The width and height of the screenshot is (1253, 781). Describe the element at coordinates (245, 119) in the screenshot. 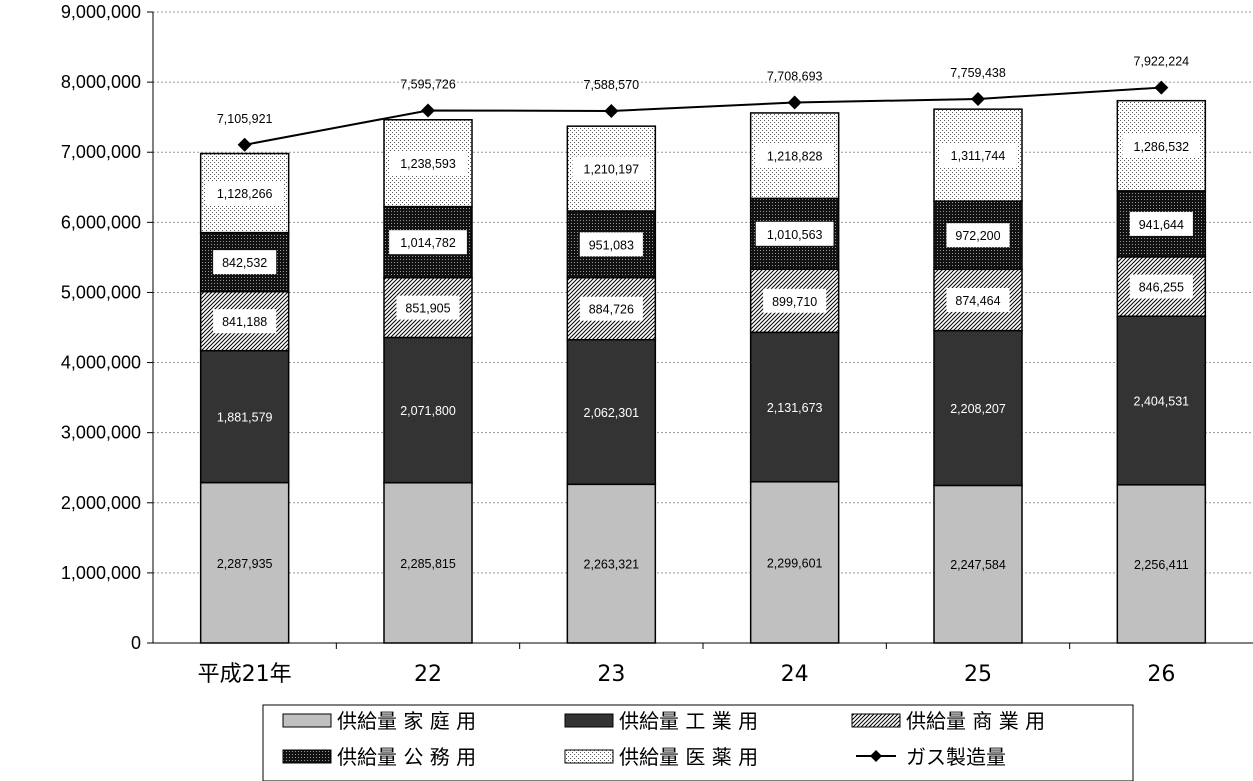

I see `production-label: 7,105,921` at that location.